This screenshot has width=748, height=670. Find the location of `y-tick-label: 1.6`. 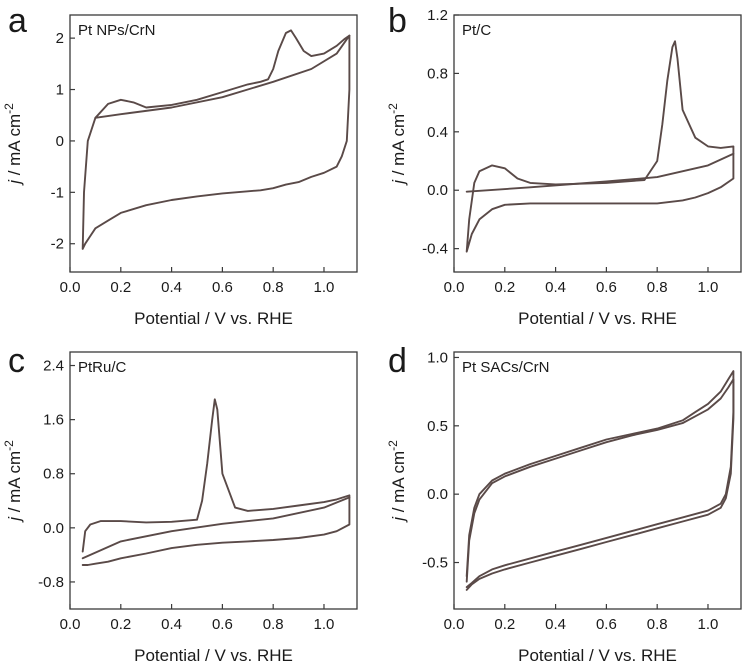

y-tick-label: 1.6 is located at coordinates (53, 420).